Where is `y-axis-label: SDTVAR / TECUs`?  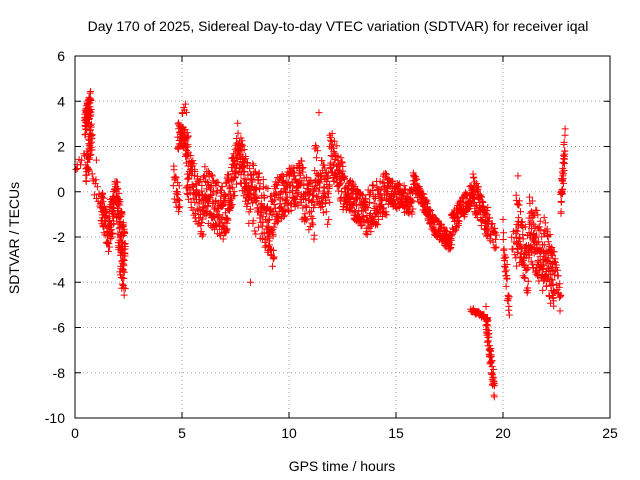
y-axis-label: SDTVAR / TECUs is located at coordinates (14, 238).